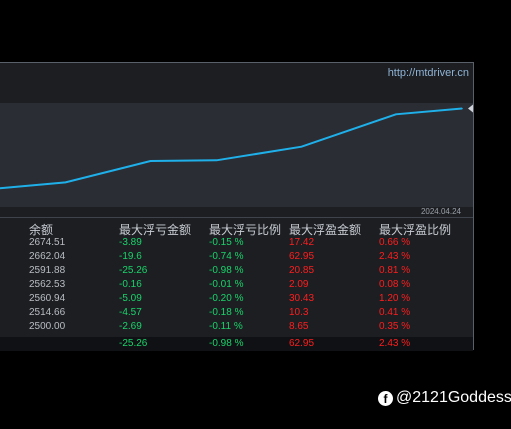 The width and height of the screenshot is (511, 429). Describe the element at coordinates (226, 298) in the screenshot. I see `loss-ratio-cell: -0.20 %` at that location.